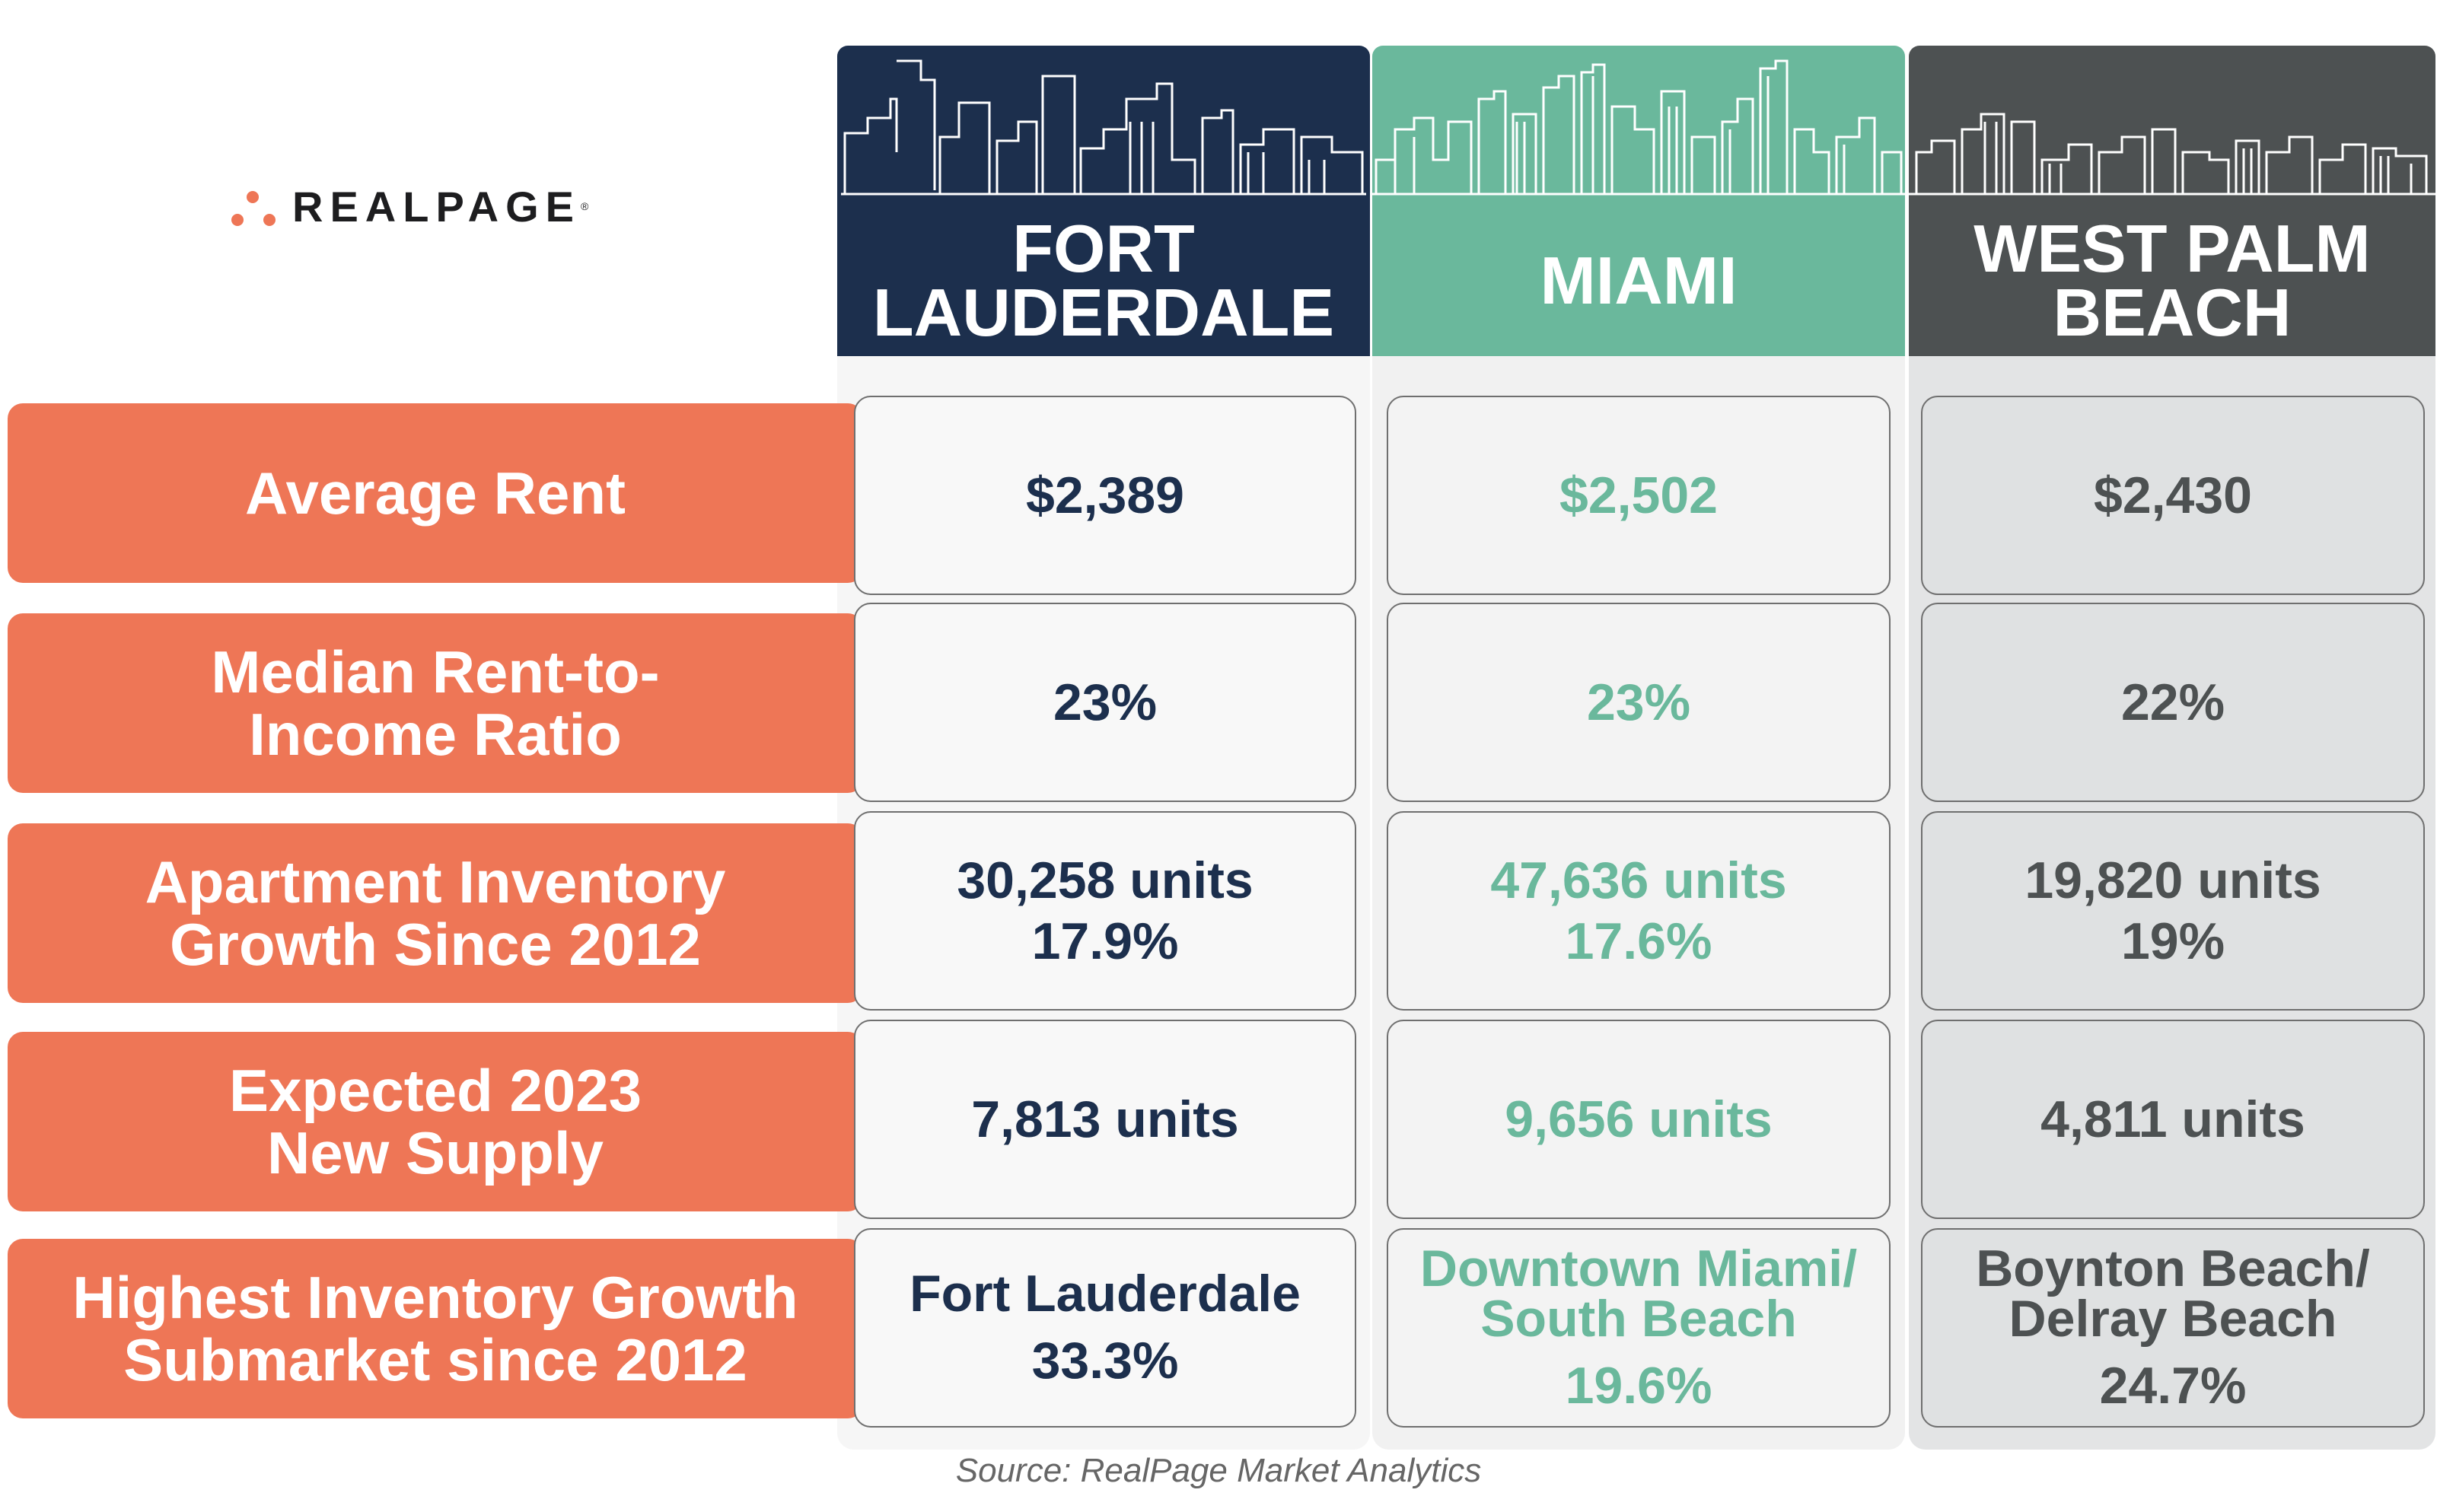  What do you see at coordinates (2172, 280) in the screenshot?
I see `west-palm-beach-title: WEST PALM BEACH` at bounding box center [2172, 280].